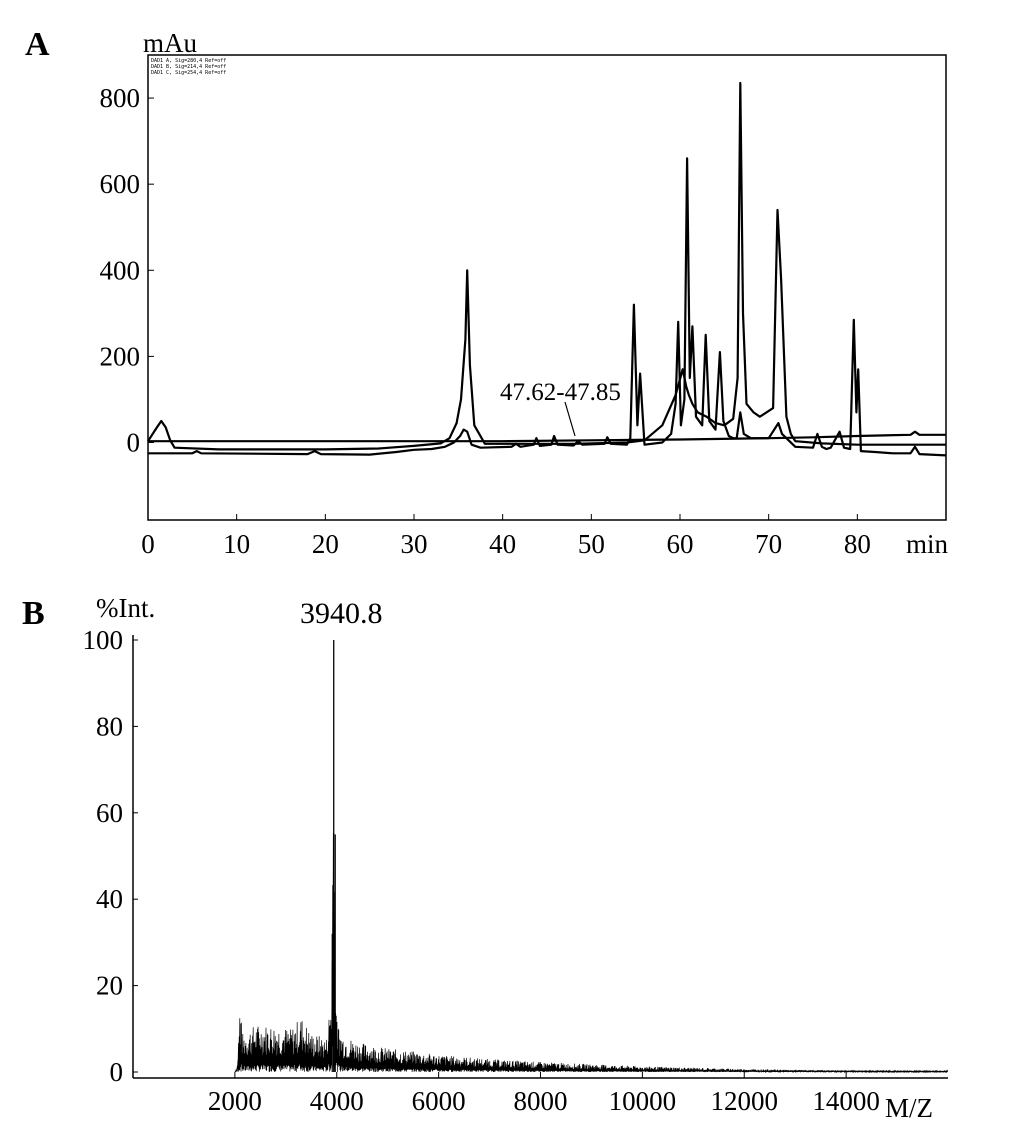  Describe the element at coordinates (591, 953) in the screenshot. I see `spectrum-noise-trace` at that location.